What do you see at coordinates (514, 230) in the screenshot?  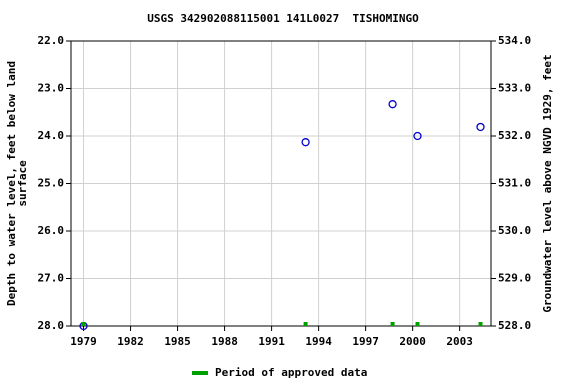 I see `y2-tick-label: 530.0` at bounding box center [514, 230].